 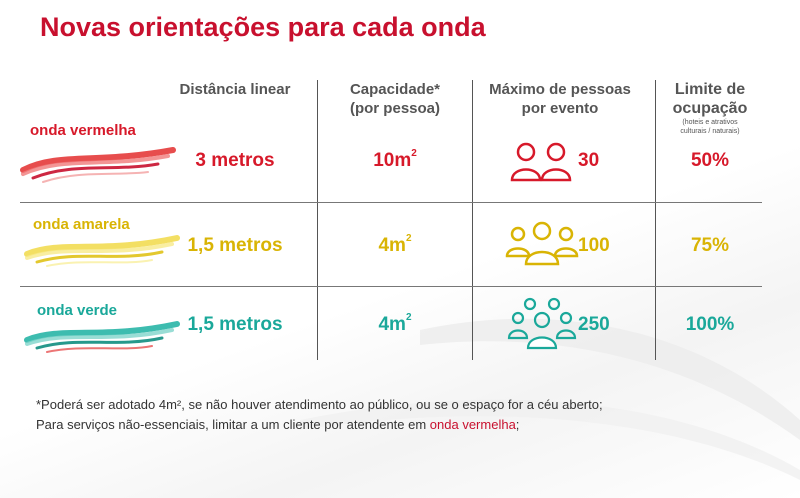 I want to click on header-capacidade: Capacidade* (por pessoa), so click(x=395, y=99).